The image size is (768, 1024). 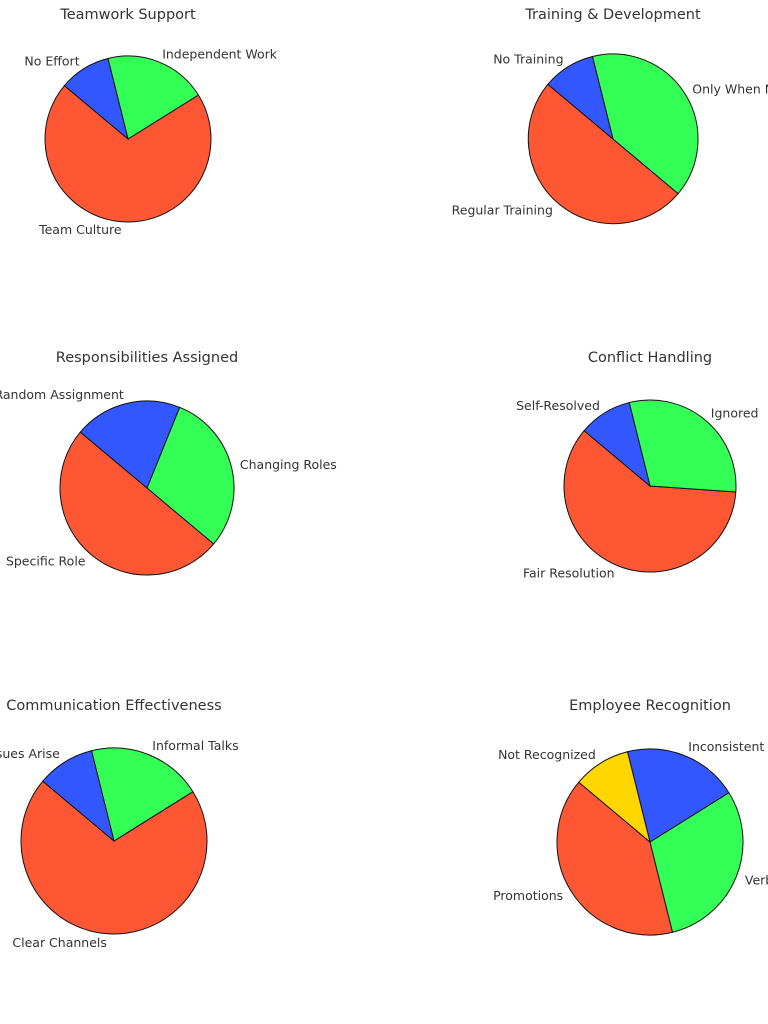 I want to click on slice-label: No Effort, so click(x=51, y=61).